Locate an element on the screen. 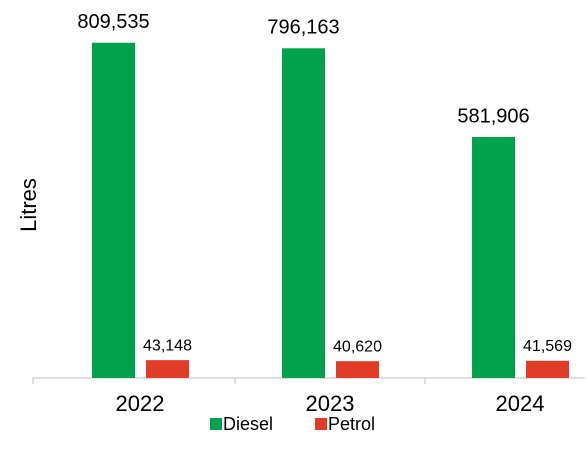 This screenshot has height=463, width=587. legend-label: Petrol is located at coordinates (351, 424).